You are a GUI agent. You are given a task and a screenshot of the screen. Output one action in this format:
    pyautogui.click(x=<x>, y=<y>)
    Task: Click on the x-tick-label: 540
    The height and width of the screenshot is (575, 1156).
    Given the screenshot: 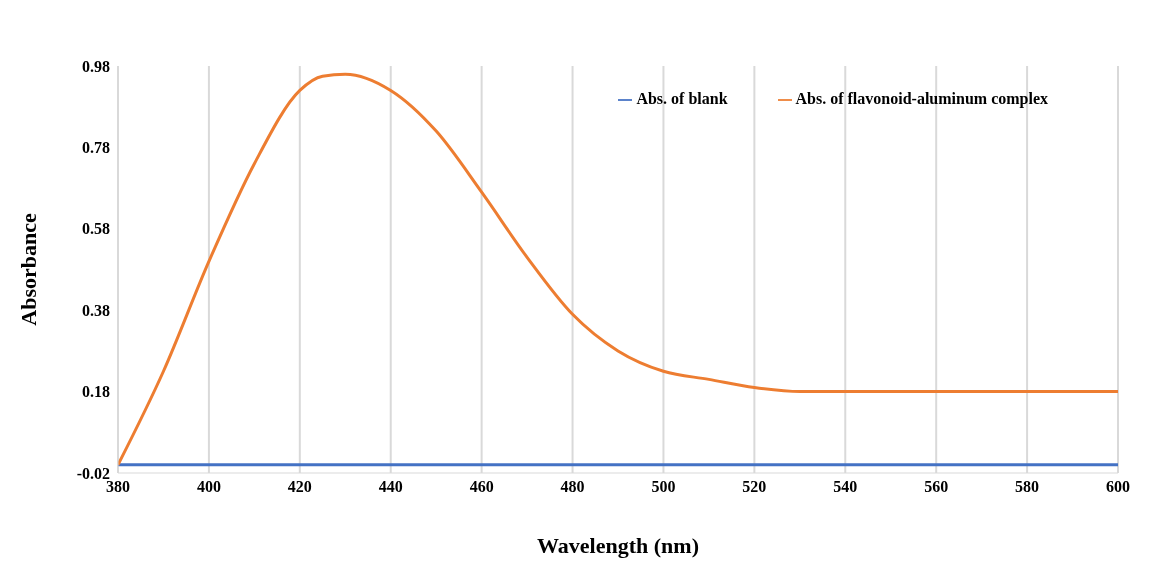 What is the action you would take?
    pyautogui.click(x=845, y=487)
    